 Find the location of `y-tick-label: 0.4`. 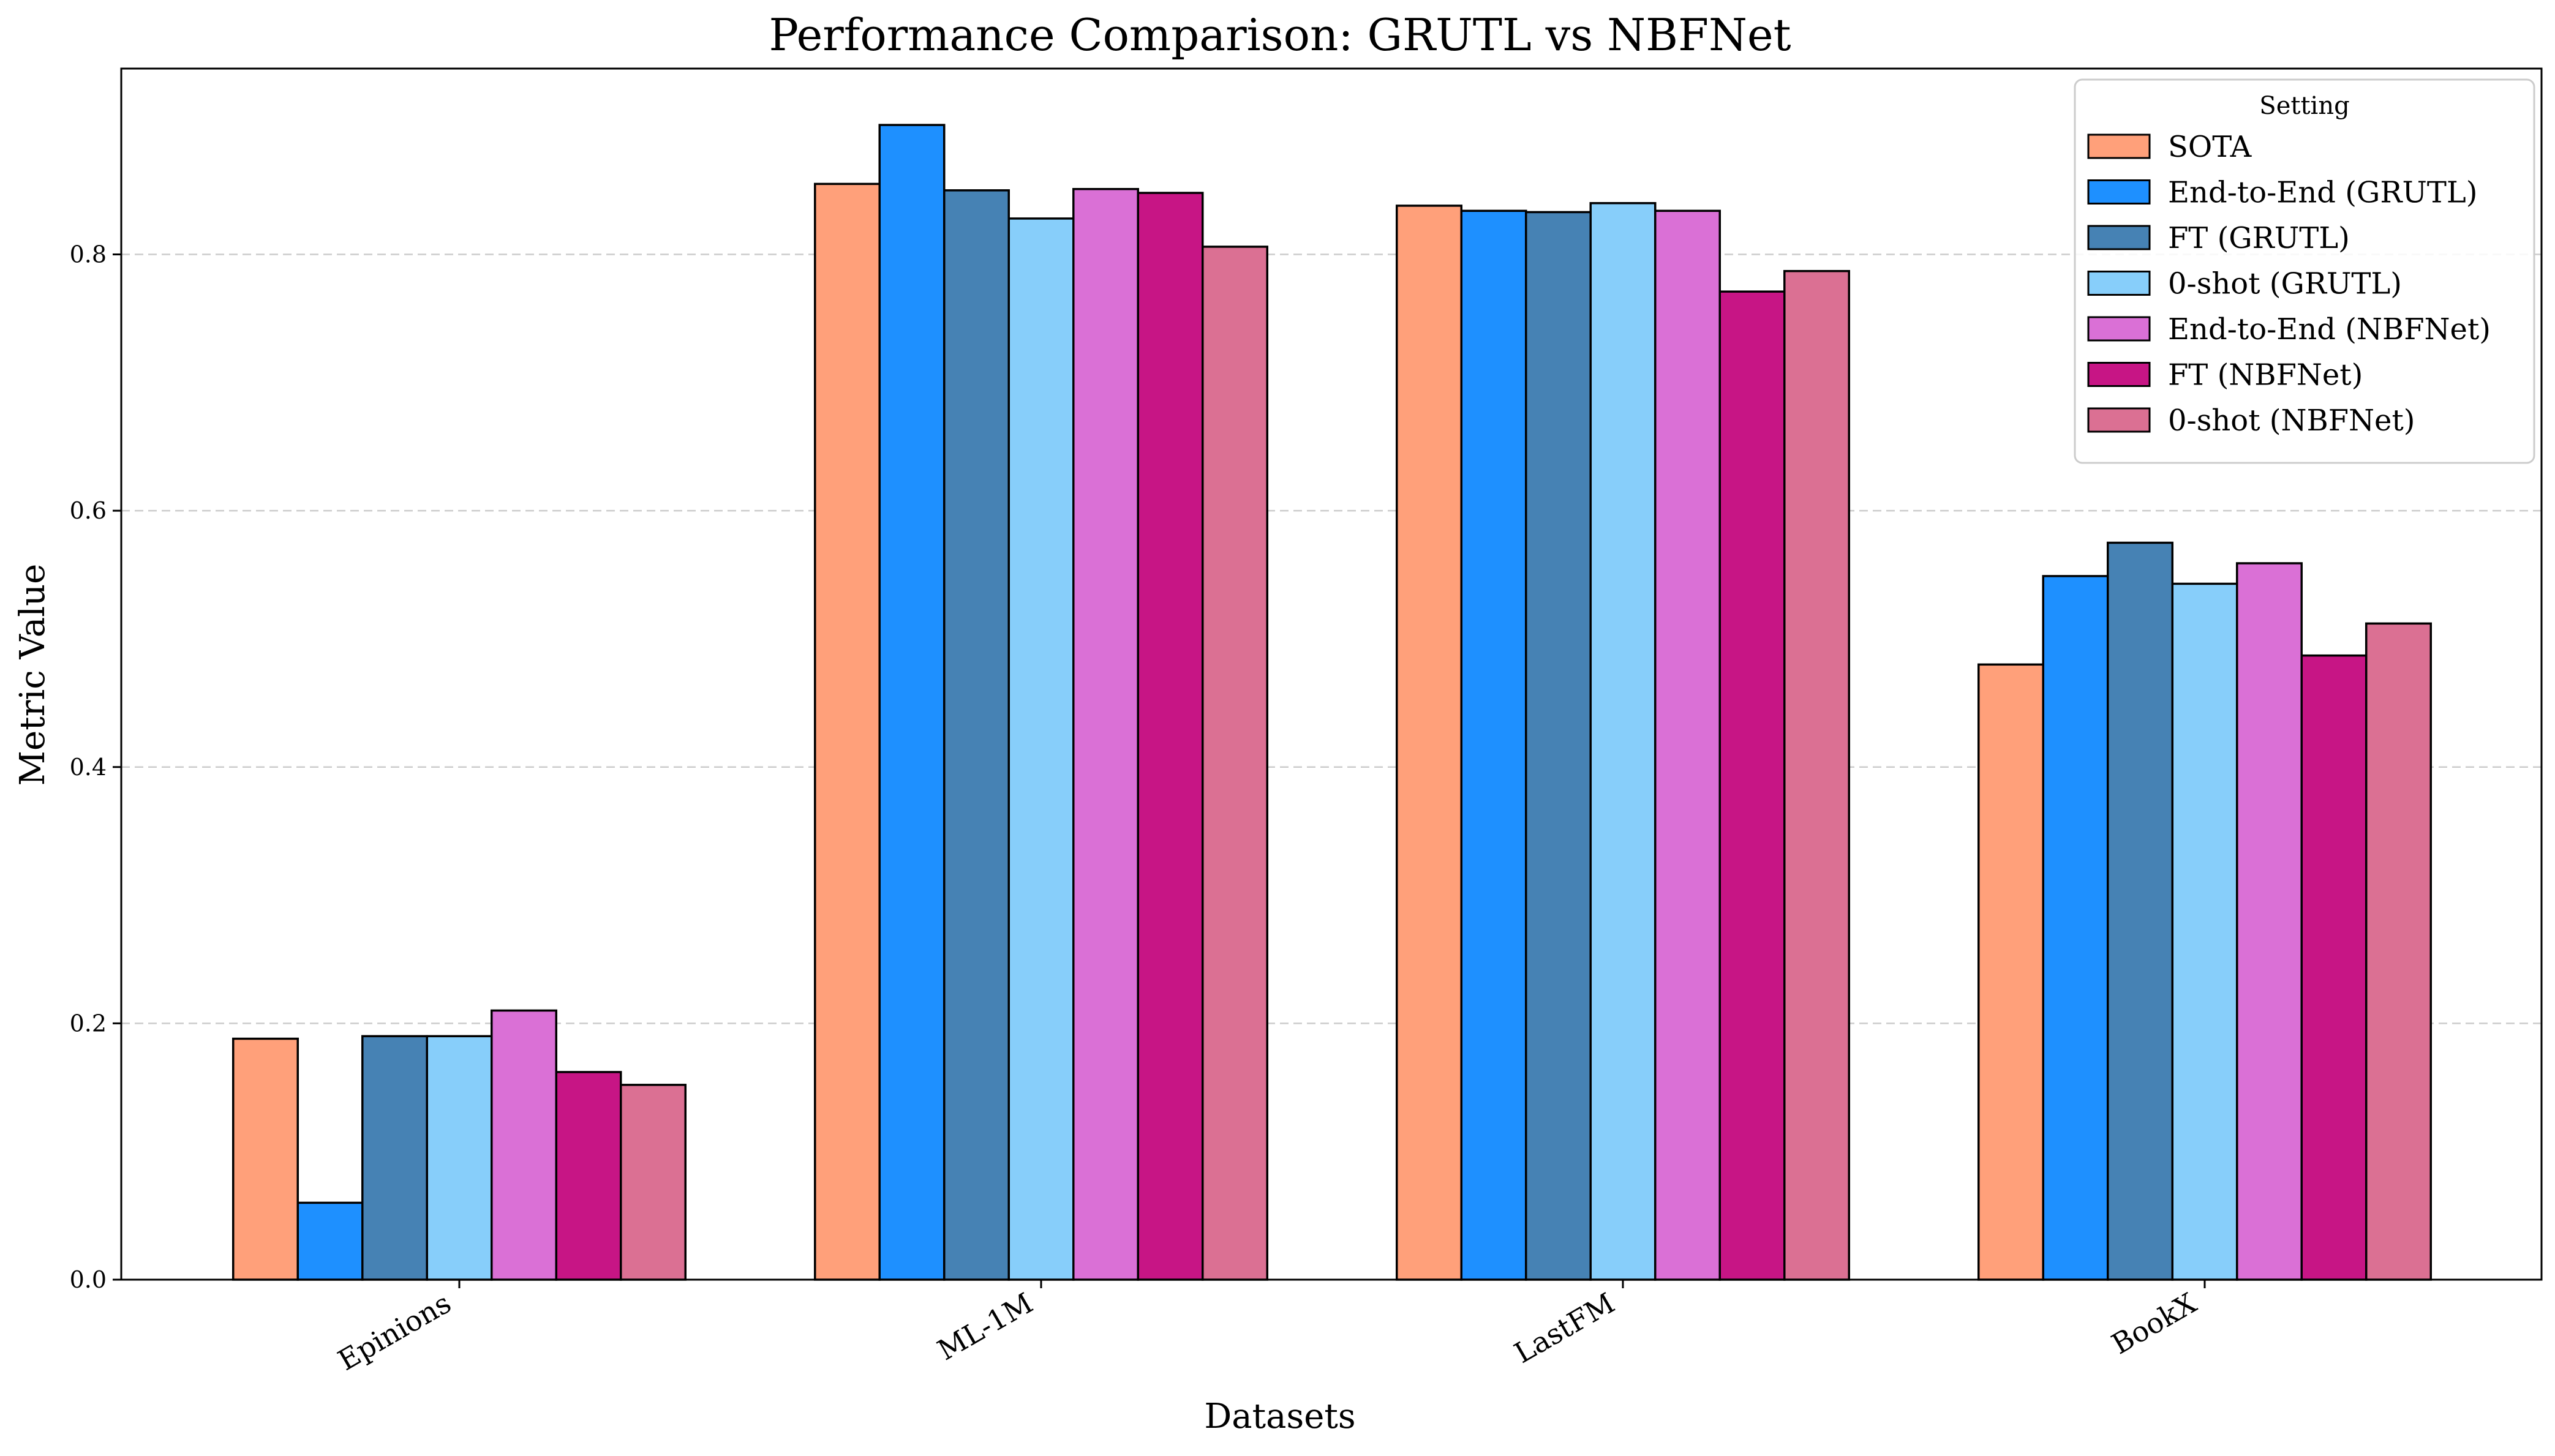

y-tick-label: 0.4 is located at coordinates (88, 768).